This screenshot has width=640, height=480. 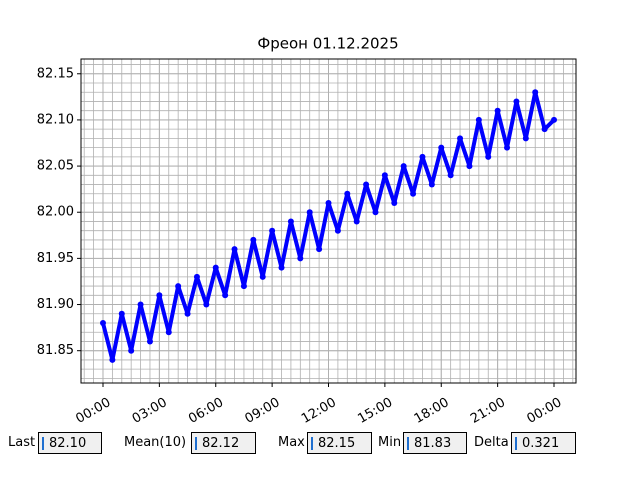 I want to click on x-tick-label: 06:00, so click(x=206, y=410).